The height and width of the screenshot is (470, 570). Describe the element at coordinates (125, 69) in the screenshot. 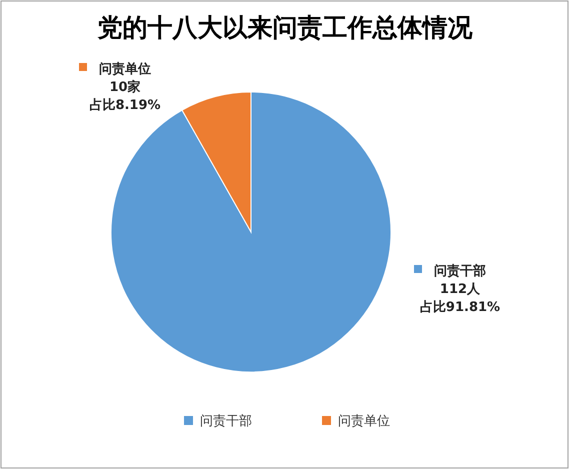

I see `legend-label: 问责单位` at that location.